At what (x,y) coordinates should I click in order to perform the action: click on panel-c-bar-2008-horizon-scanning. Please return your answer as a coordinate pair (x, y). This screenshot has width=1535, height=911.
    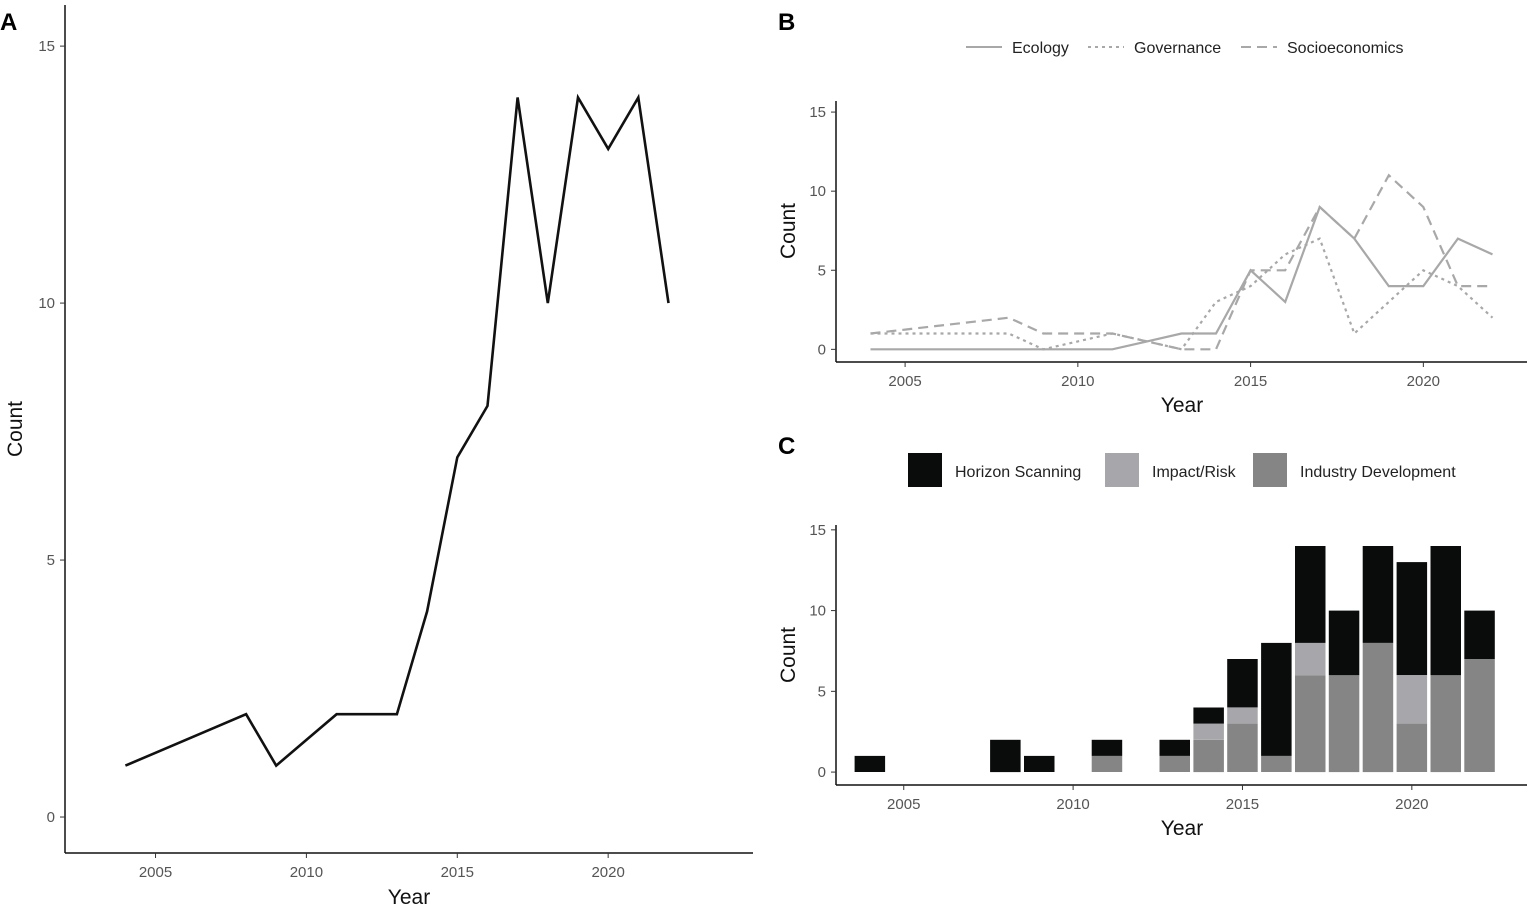
    Looking at the image, I should click on (1005, 756).